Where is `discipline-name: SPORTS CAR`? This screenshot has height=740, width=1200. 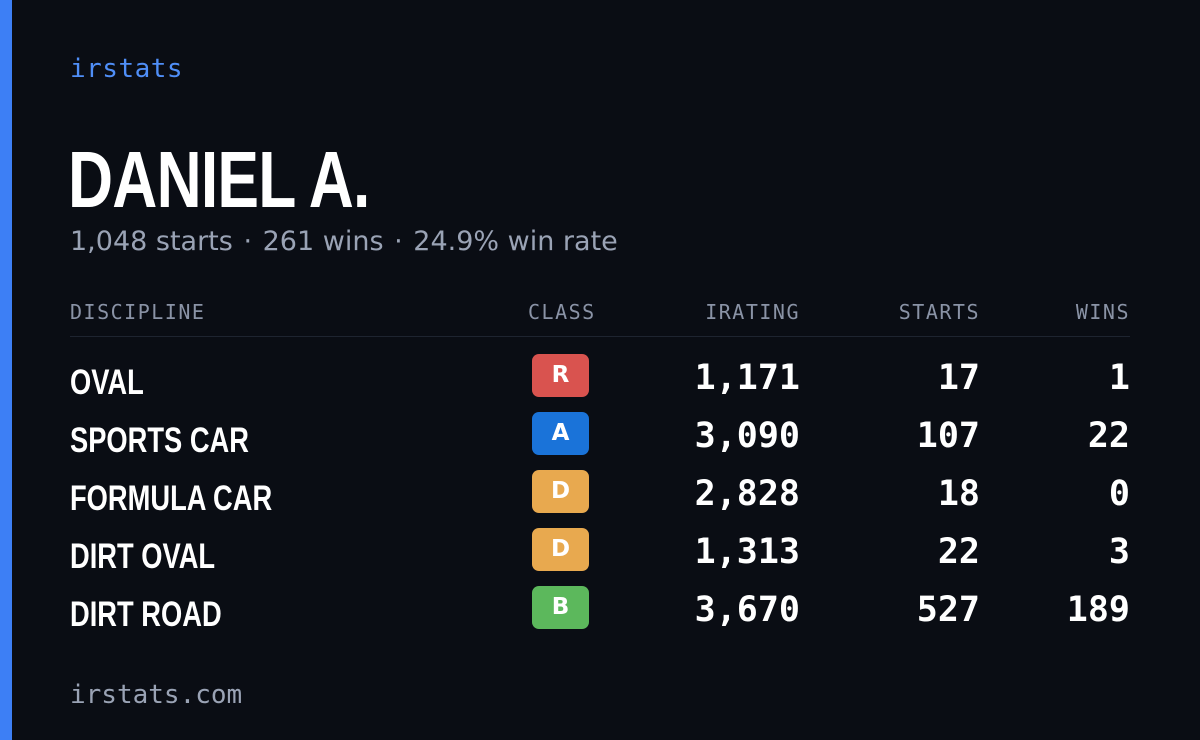
discipline-name: SPORTS CAR is located at coordinates (159, 440).